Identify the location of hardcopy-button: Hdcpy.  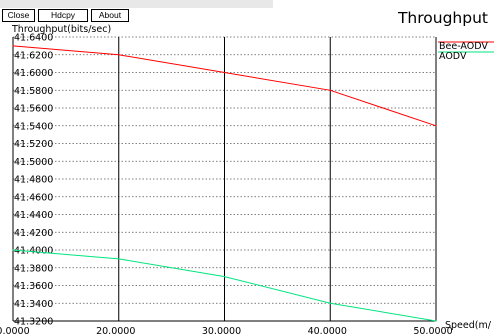
(63, 15).